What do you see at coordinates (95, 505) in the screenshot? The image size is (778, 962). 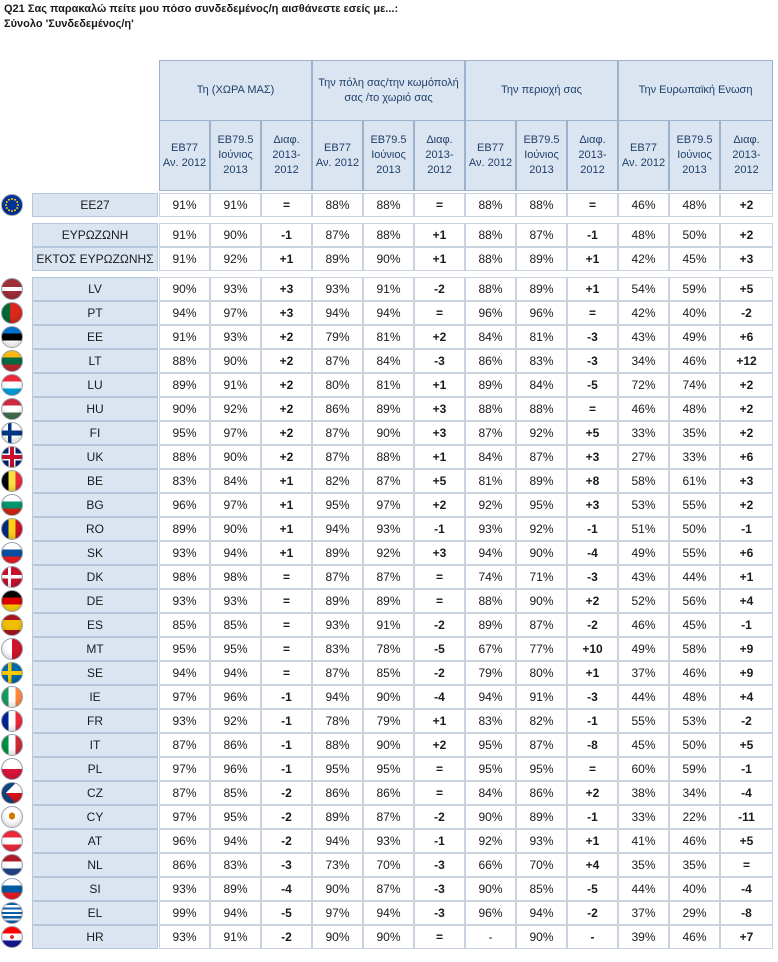 I see `row-label: BG` at bounding box center [95, 505].